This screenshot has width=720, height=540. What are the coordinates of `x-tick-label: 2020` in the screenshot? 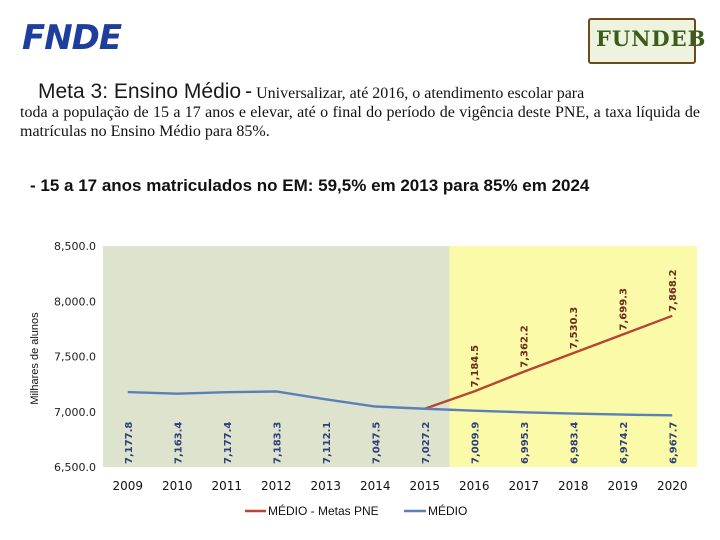 It's located at (672, 486).